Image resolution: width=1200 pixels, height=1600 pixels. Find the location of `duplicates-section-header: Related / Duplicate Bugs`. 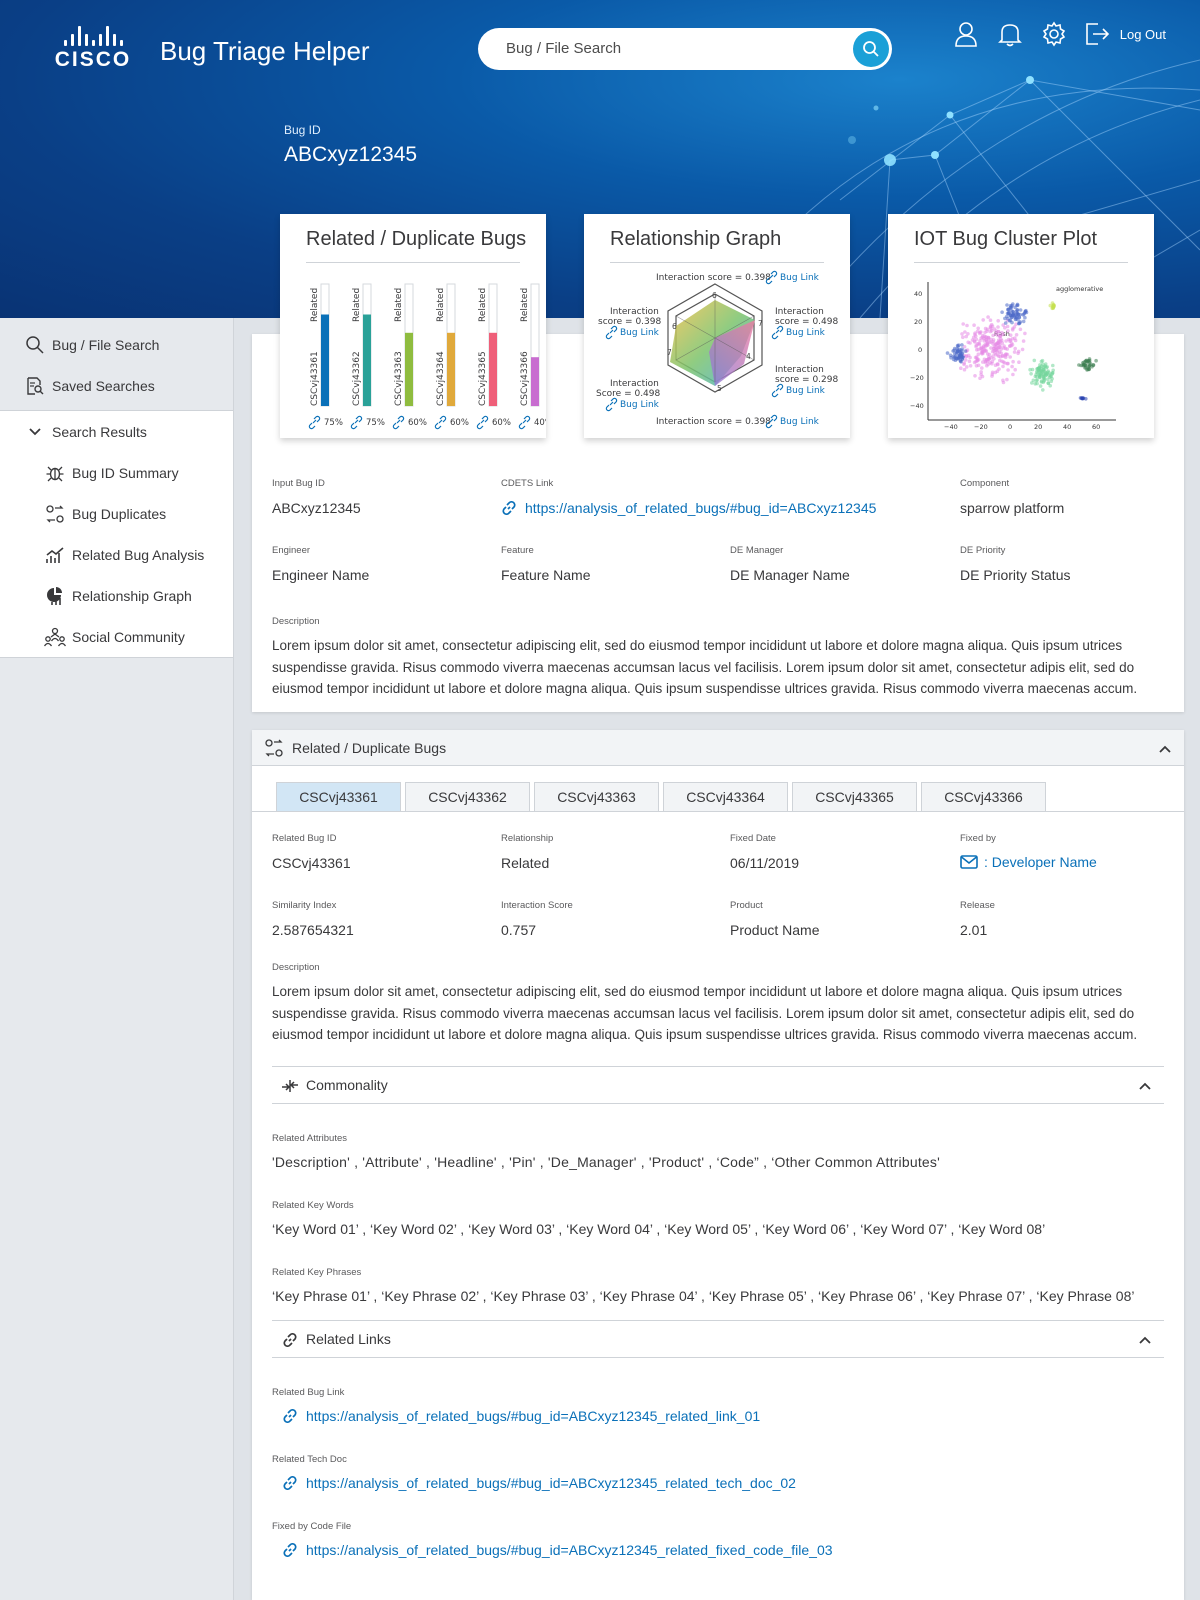

duplicates-section-header: Related / Duplicate Bugs is located at coordinates (718, 748).